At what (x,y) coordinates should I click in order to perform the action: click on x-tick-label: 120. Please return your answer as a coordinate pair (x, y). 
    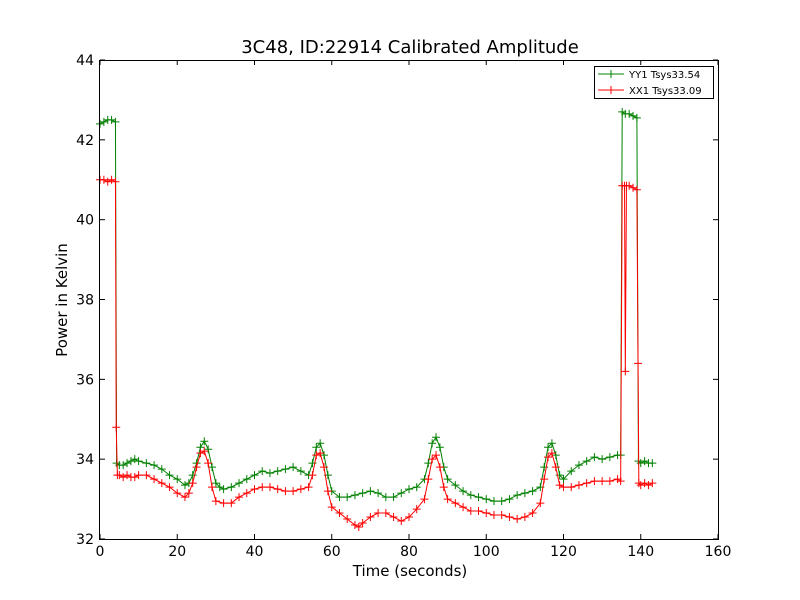
    Looking at the image, I should click on (563, 552).